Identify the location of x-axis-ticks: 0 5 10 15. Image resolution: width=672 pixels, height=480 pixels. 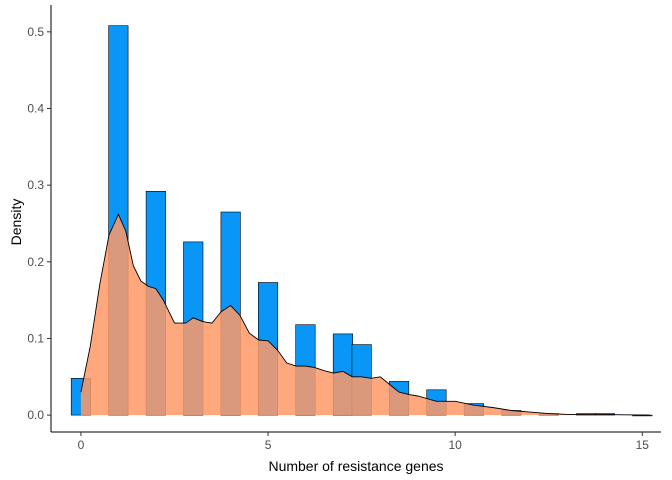
(364, 442).